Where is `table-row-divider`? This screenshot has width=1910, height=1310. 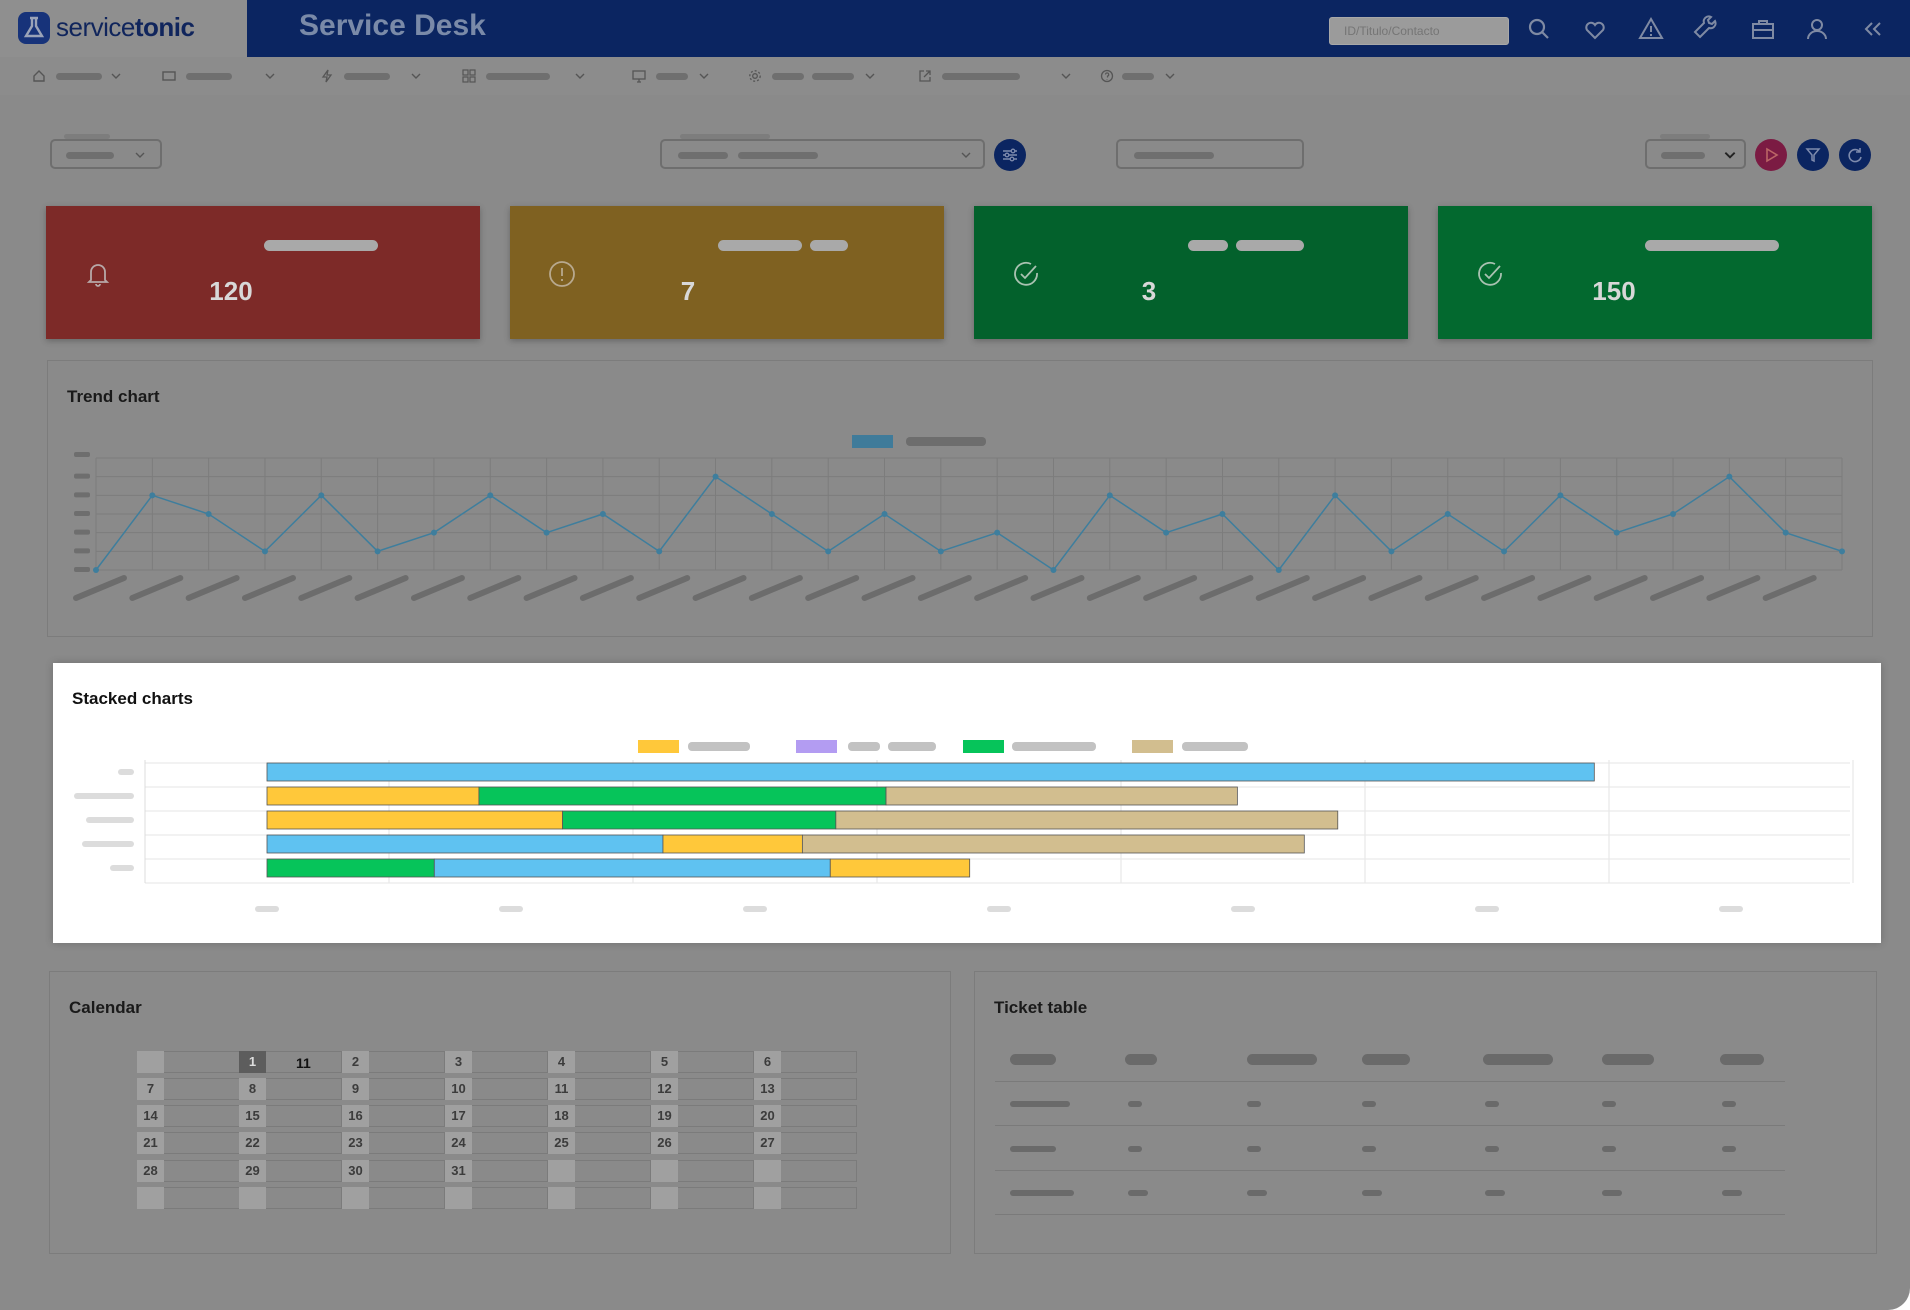 table-row-divider is located at coordinates (1390, 1214).